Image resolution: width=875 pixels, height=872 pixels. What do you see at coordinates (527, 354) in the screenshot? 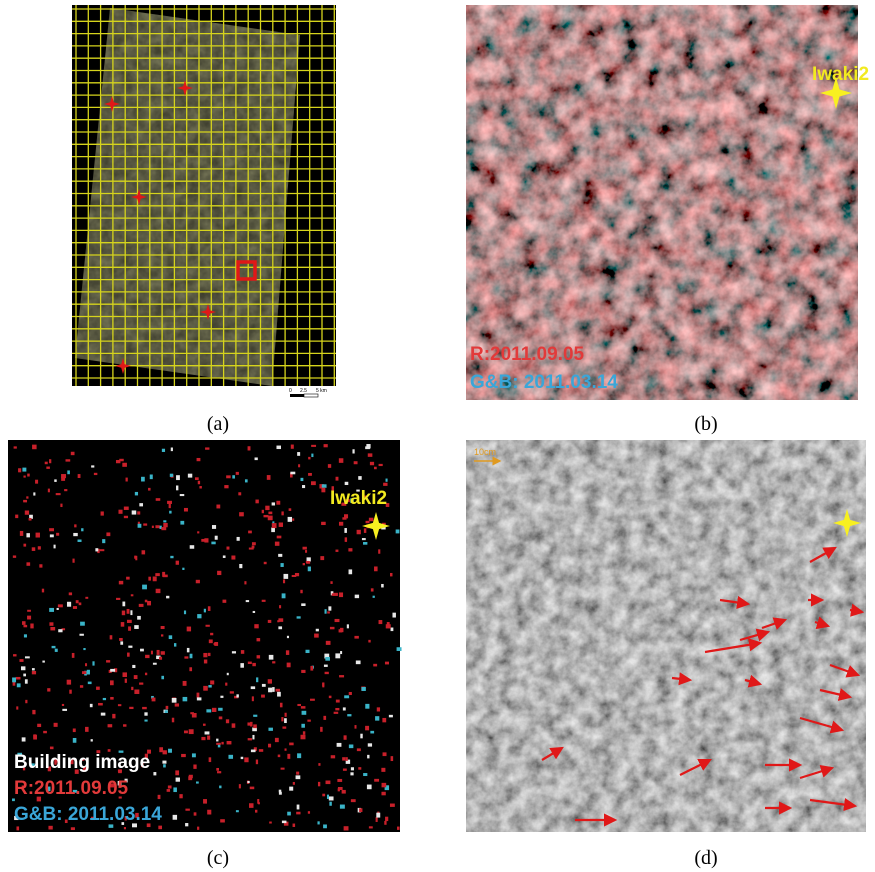
I see `red-date: R:2011.09.05` at bounding box center [527, 354].